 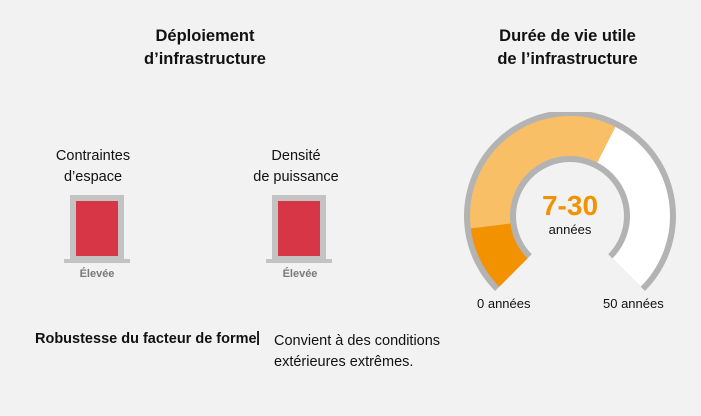 I want to click on power-density-label-line-1: Densité, so click(x=296, y=156).